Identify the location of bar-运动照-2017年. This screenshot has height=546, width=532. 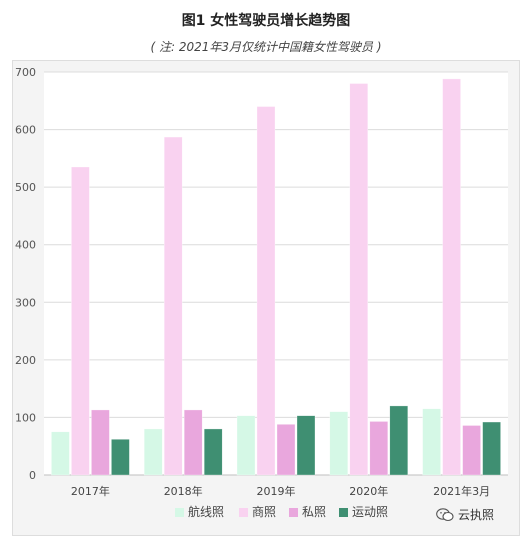
(120, 457).